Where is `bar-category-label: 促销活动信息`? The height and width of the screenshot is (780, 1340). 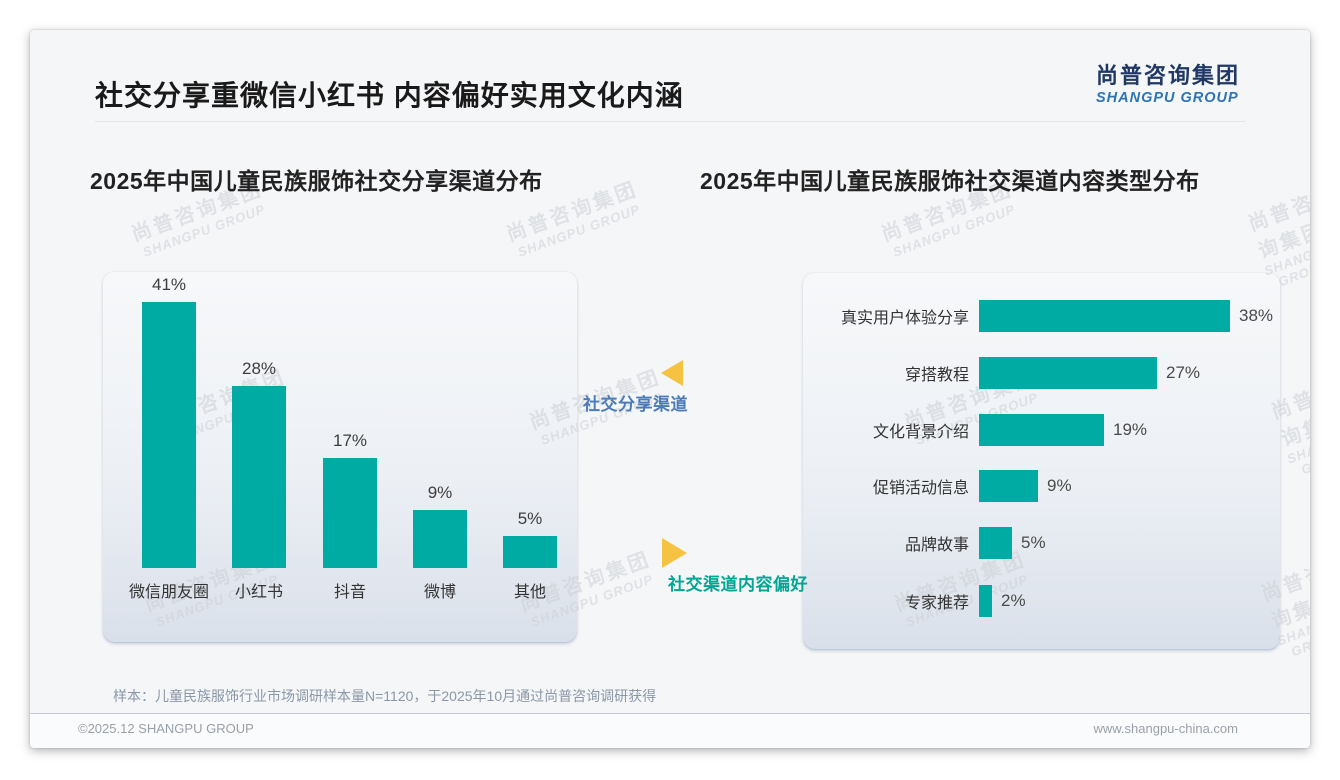
bar-category-label: 促销活动信息 is located at coordinates (920, 488).